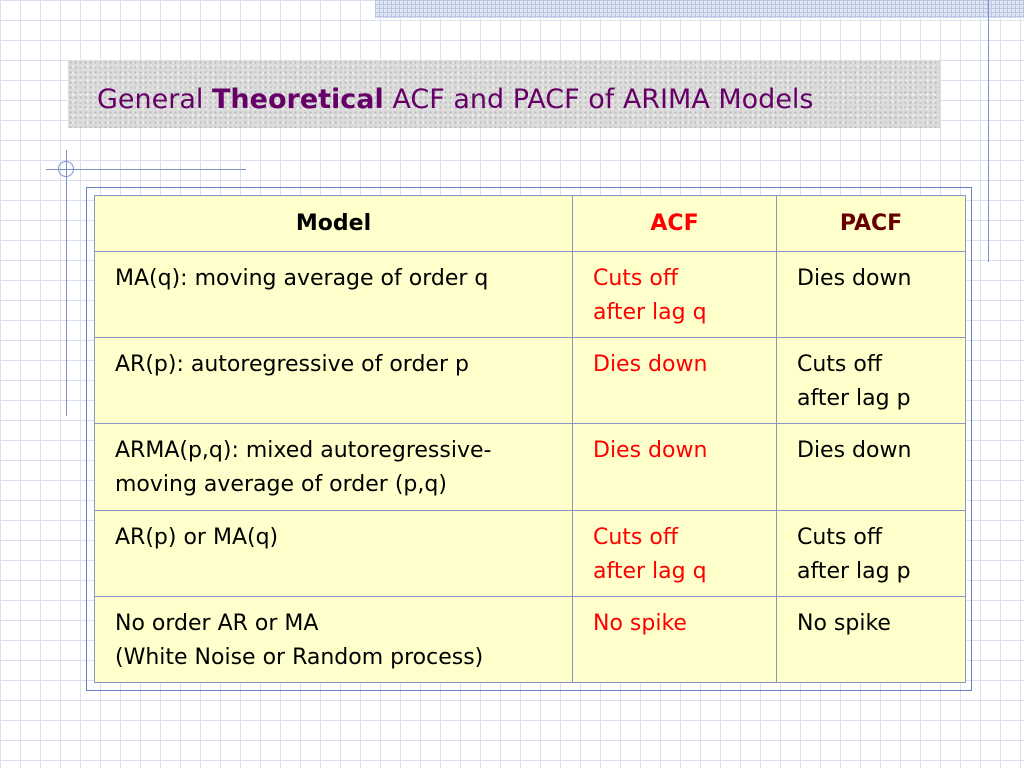 This screenshot has width=1024, height=768. What do you see at coordinates (871, 639) in the screenshot?
I see `pacf-cell: No spike` at bounding box center [871, 639].